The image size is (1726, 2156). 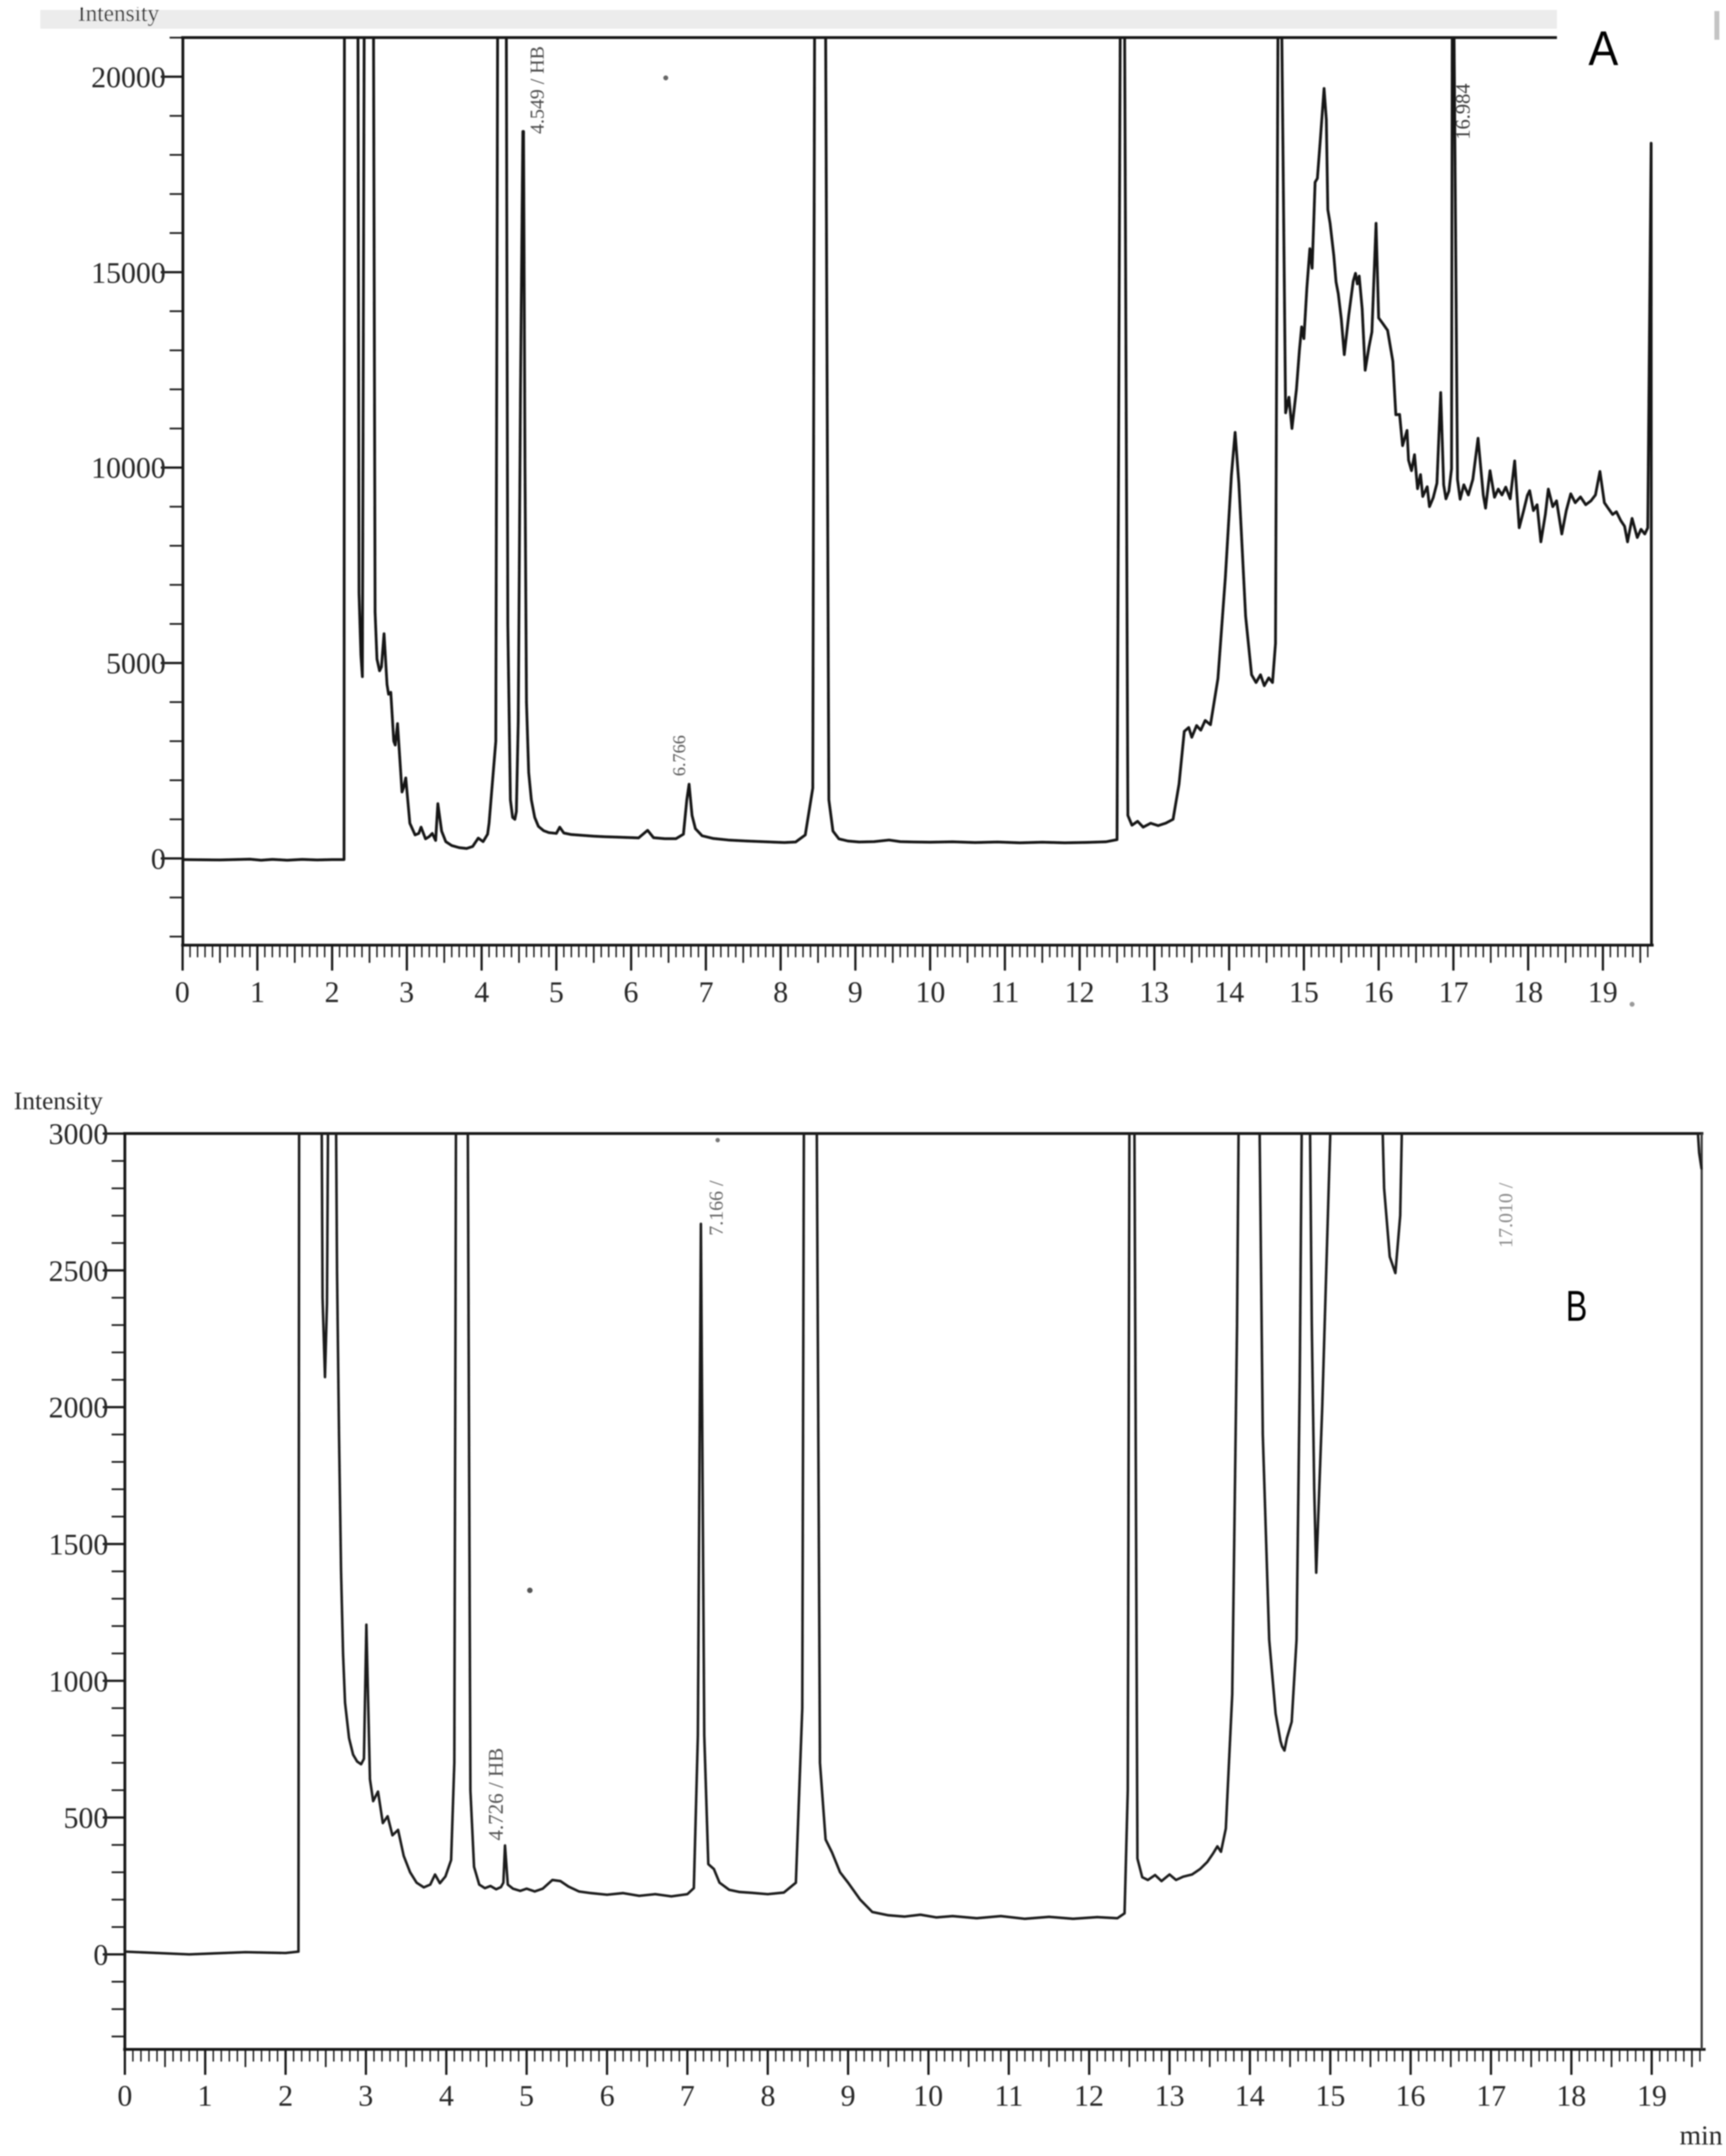 I want to click on svg-text: 10000, so click(x=128, y=467).